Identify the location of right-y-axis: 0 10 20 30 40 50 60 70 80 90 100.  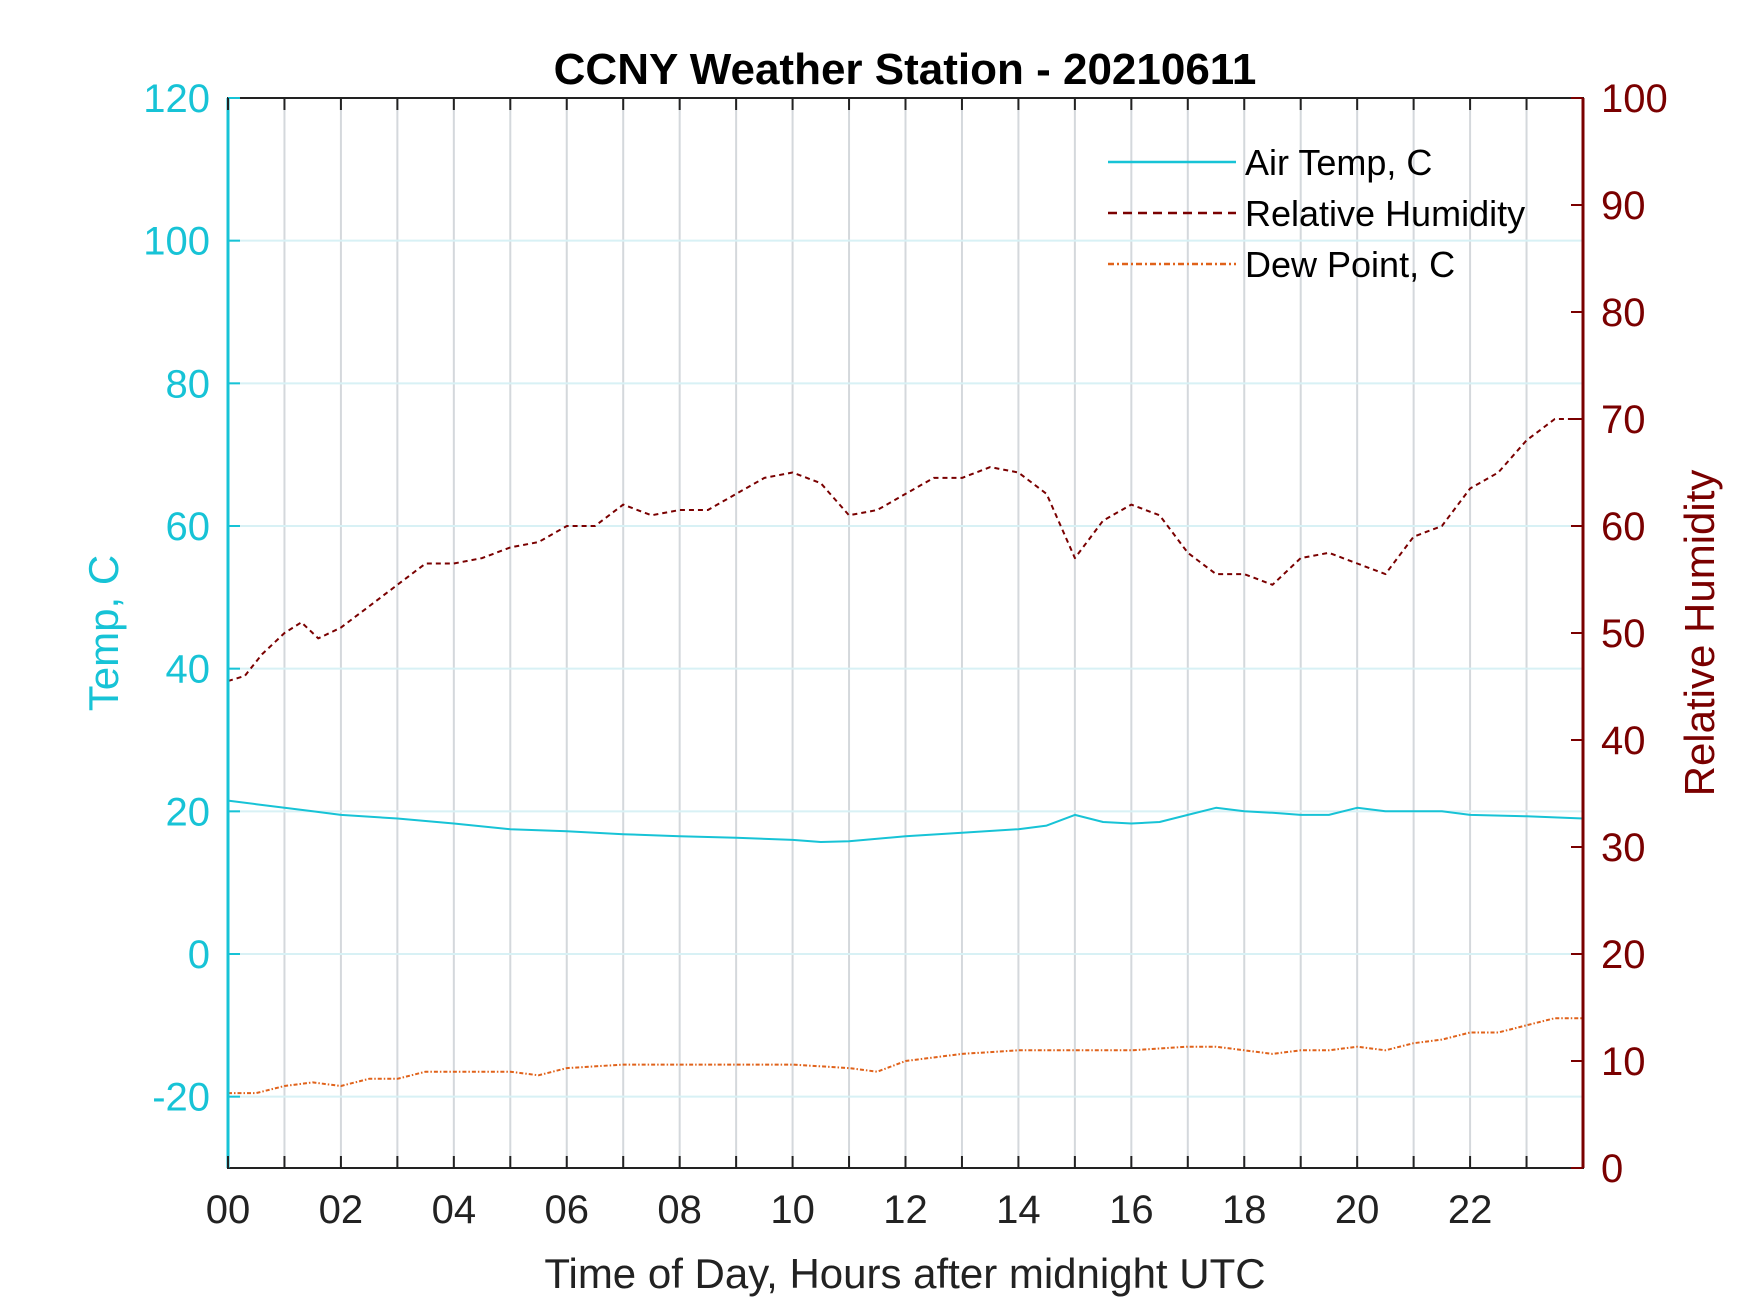
(1619, 634).